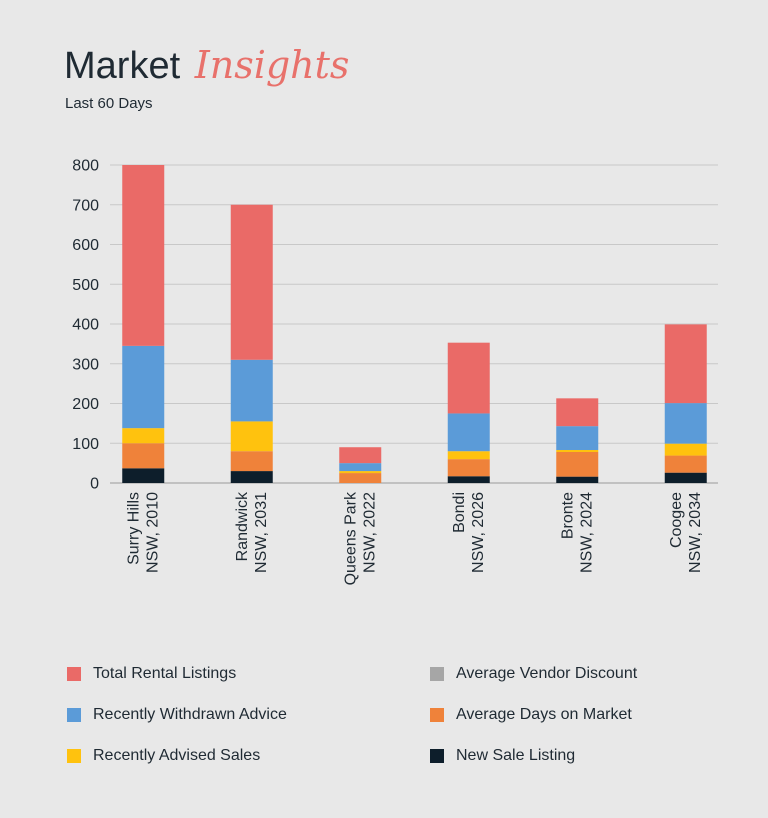 This screenshot has height=818, width=768. Describe the element at coordinates (165, 673) in the screenshot. I see `legend-label: Total Rental Listings` at that location.